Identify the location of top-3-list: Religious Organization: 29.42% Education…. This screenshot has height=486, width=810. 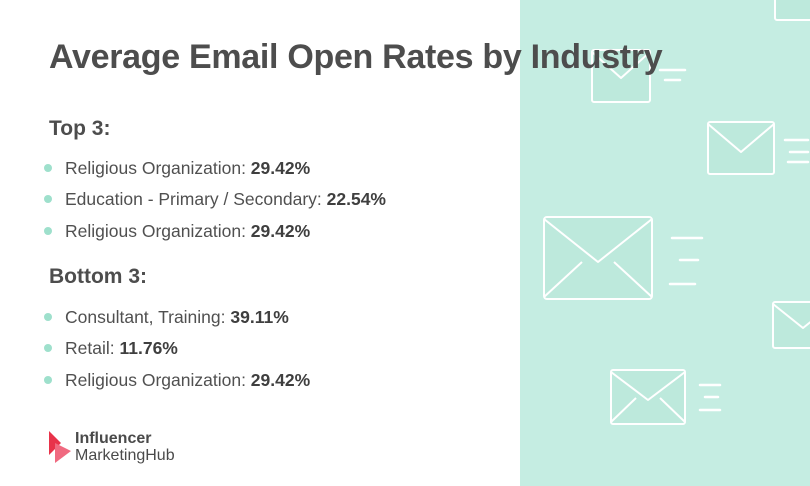
(215, 199).